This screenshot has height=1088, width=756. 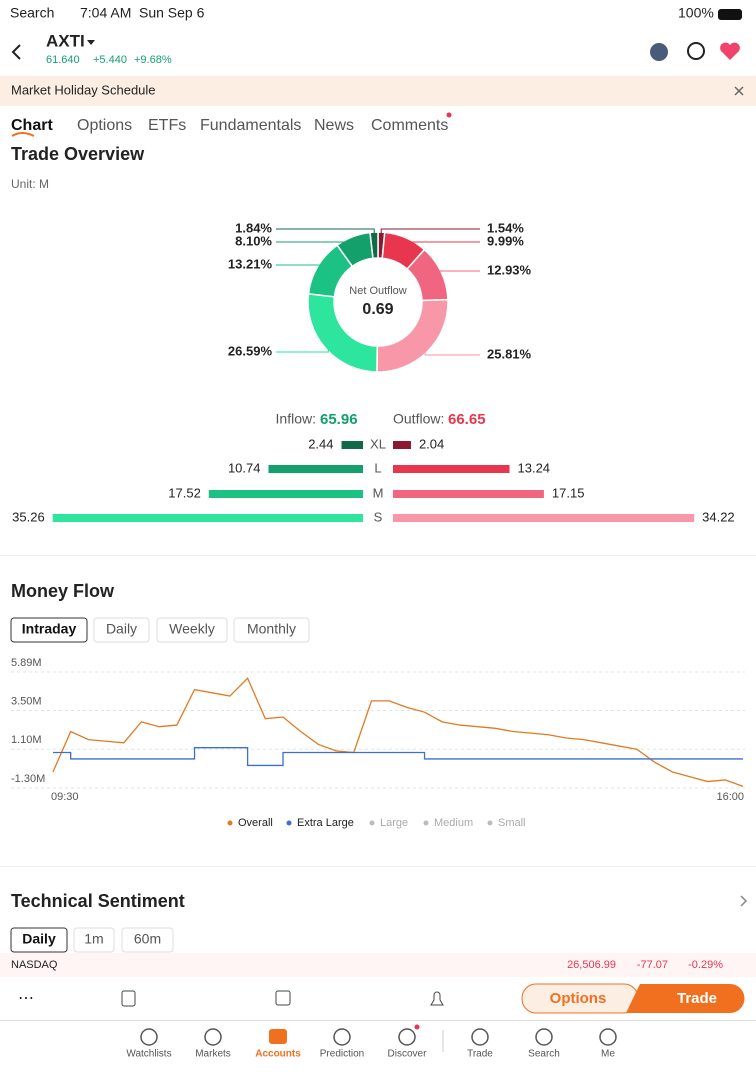 What do you see at coordinates (34, 965) in the screenshot?
I see `ticker-name: NASDAQ` at bounding box center [34, 965].